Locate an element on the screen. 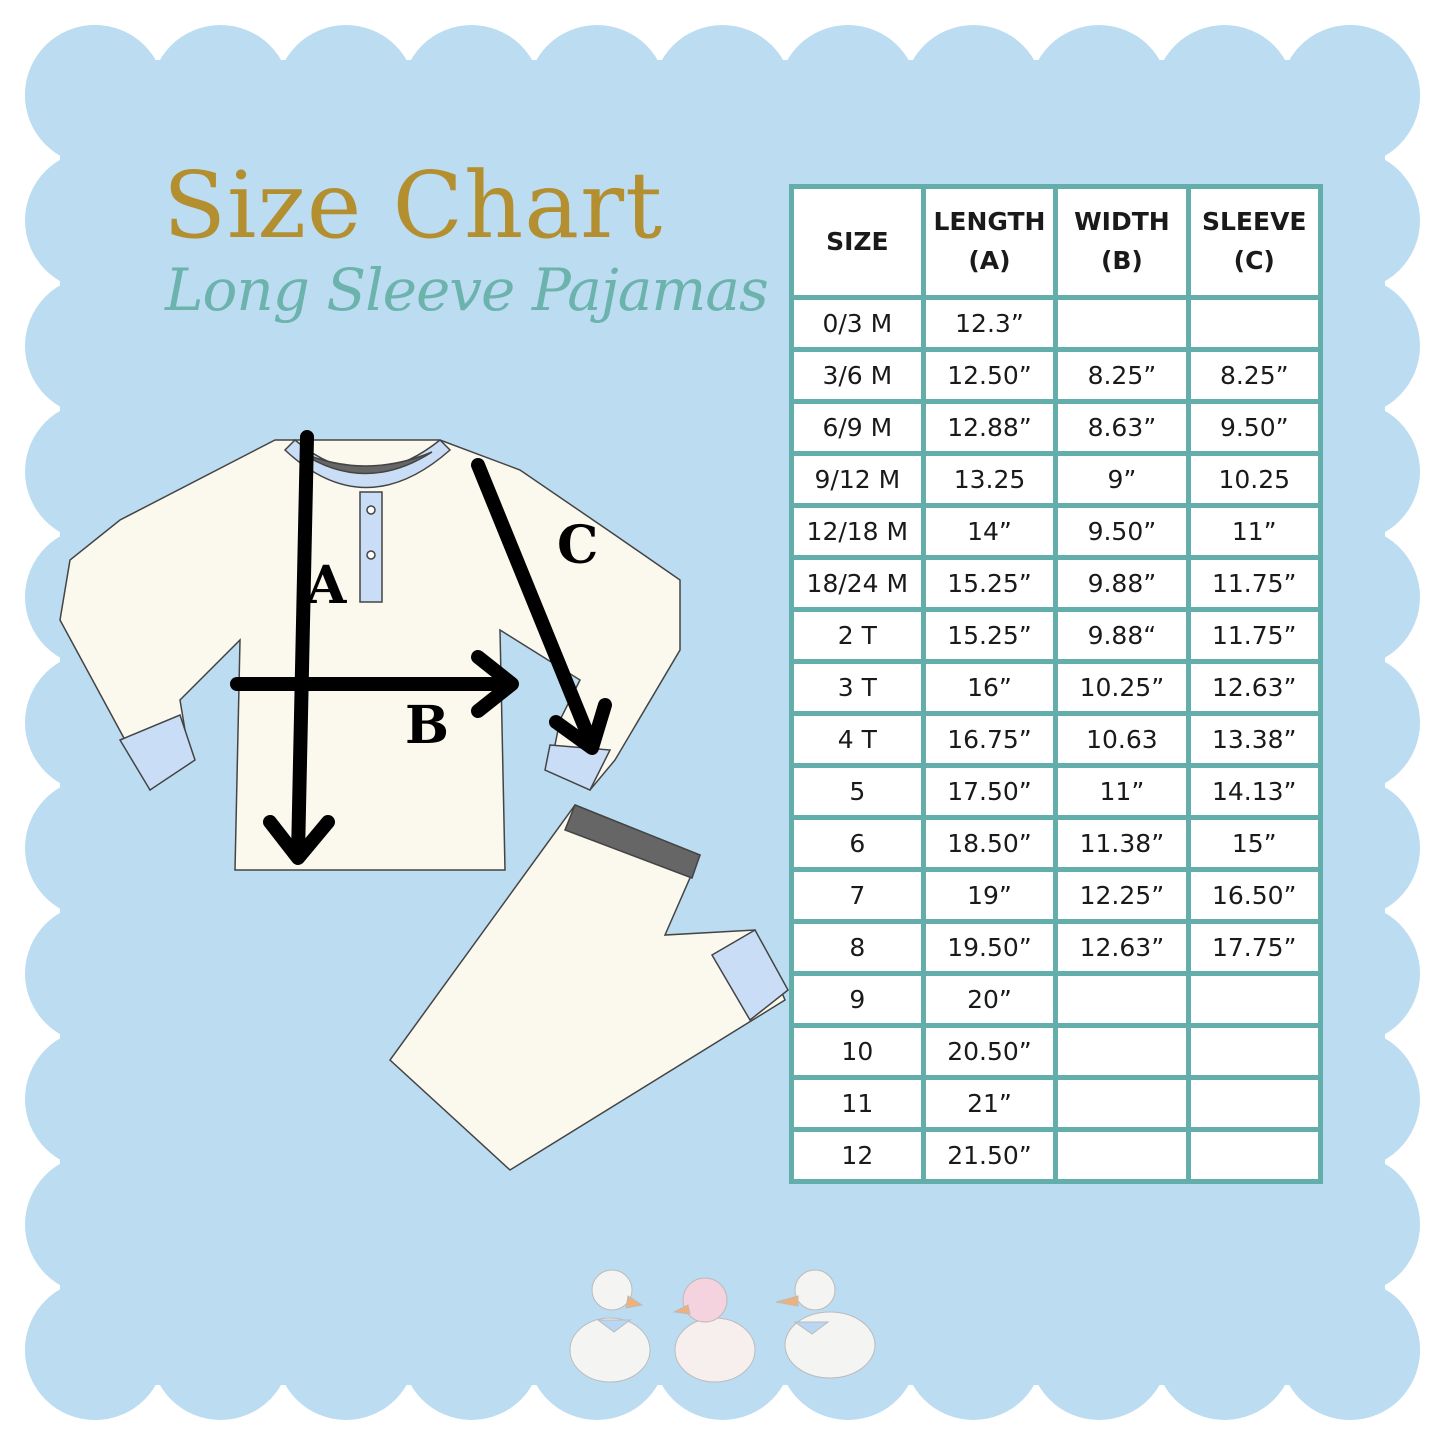  table-cell: 3/6 M is located at coordinates (857, 375).